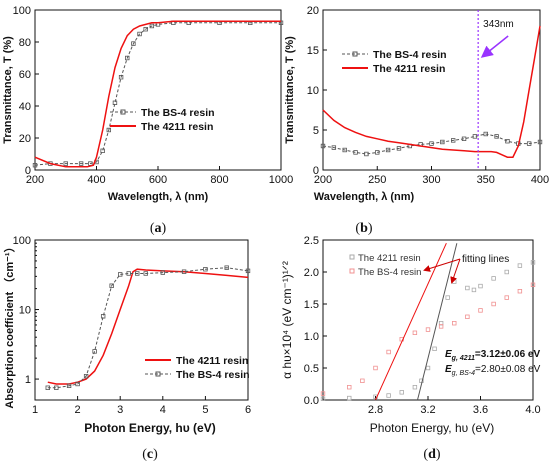  I want to click on x-tick-label: 200, so click(35, 180).